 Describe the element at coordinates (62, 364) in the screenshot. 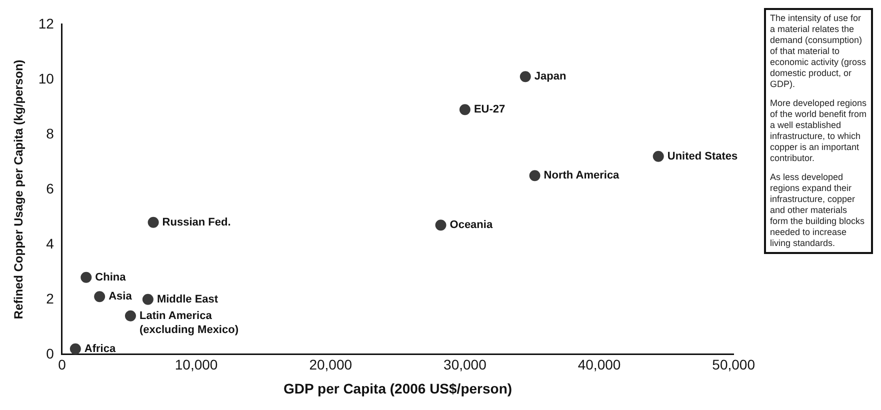

I see `x-tick-label: 0` at that location.